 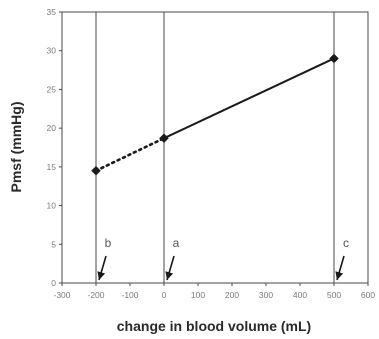 What do you see at coordinates (300, 295) in the screenshot?
I see `x-tick-label: 400` at bounding box center [300, 295].